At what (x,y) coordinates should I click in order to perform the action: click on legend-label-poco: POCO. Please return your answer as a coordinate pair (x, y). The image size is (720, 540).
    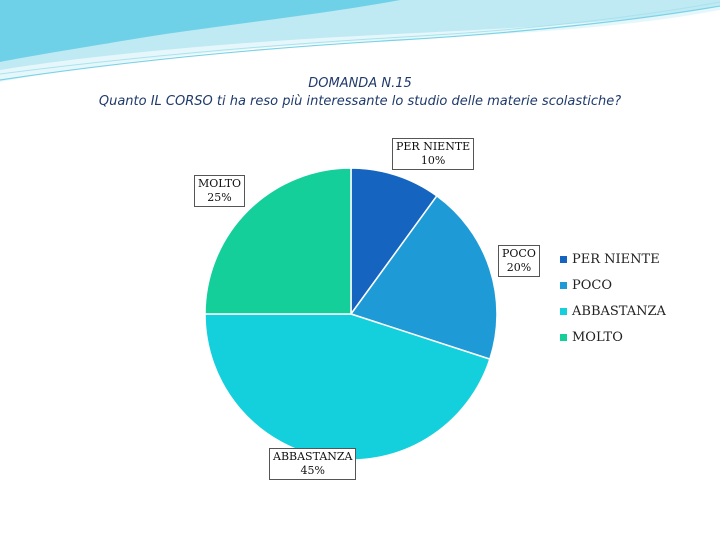
    Looking at the image, I should click on (592, 285).